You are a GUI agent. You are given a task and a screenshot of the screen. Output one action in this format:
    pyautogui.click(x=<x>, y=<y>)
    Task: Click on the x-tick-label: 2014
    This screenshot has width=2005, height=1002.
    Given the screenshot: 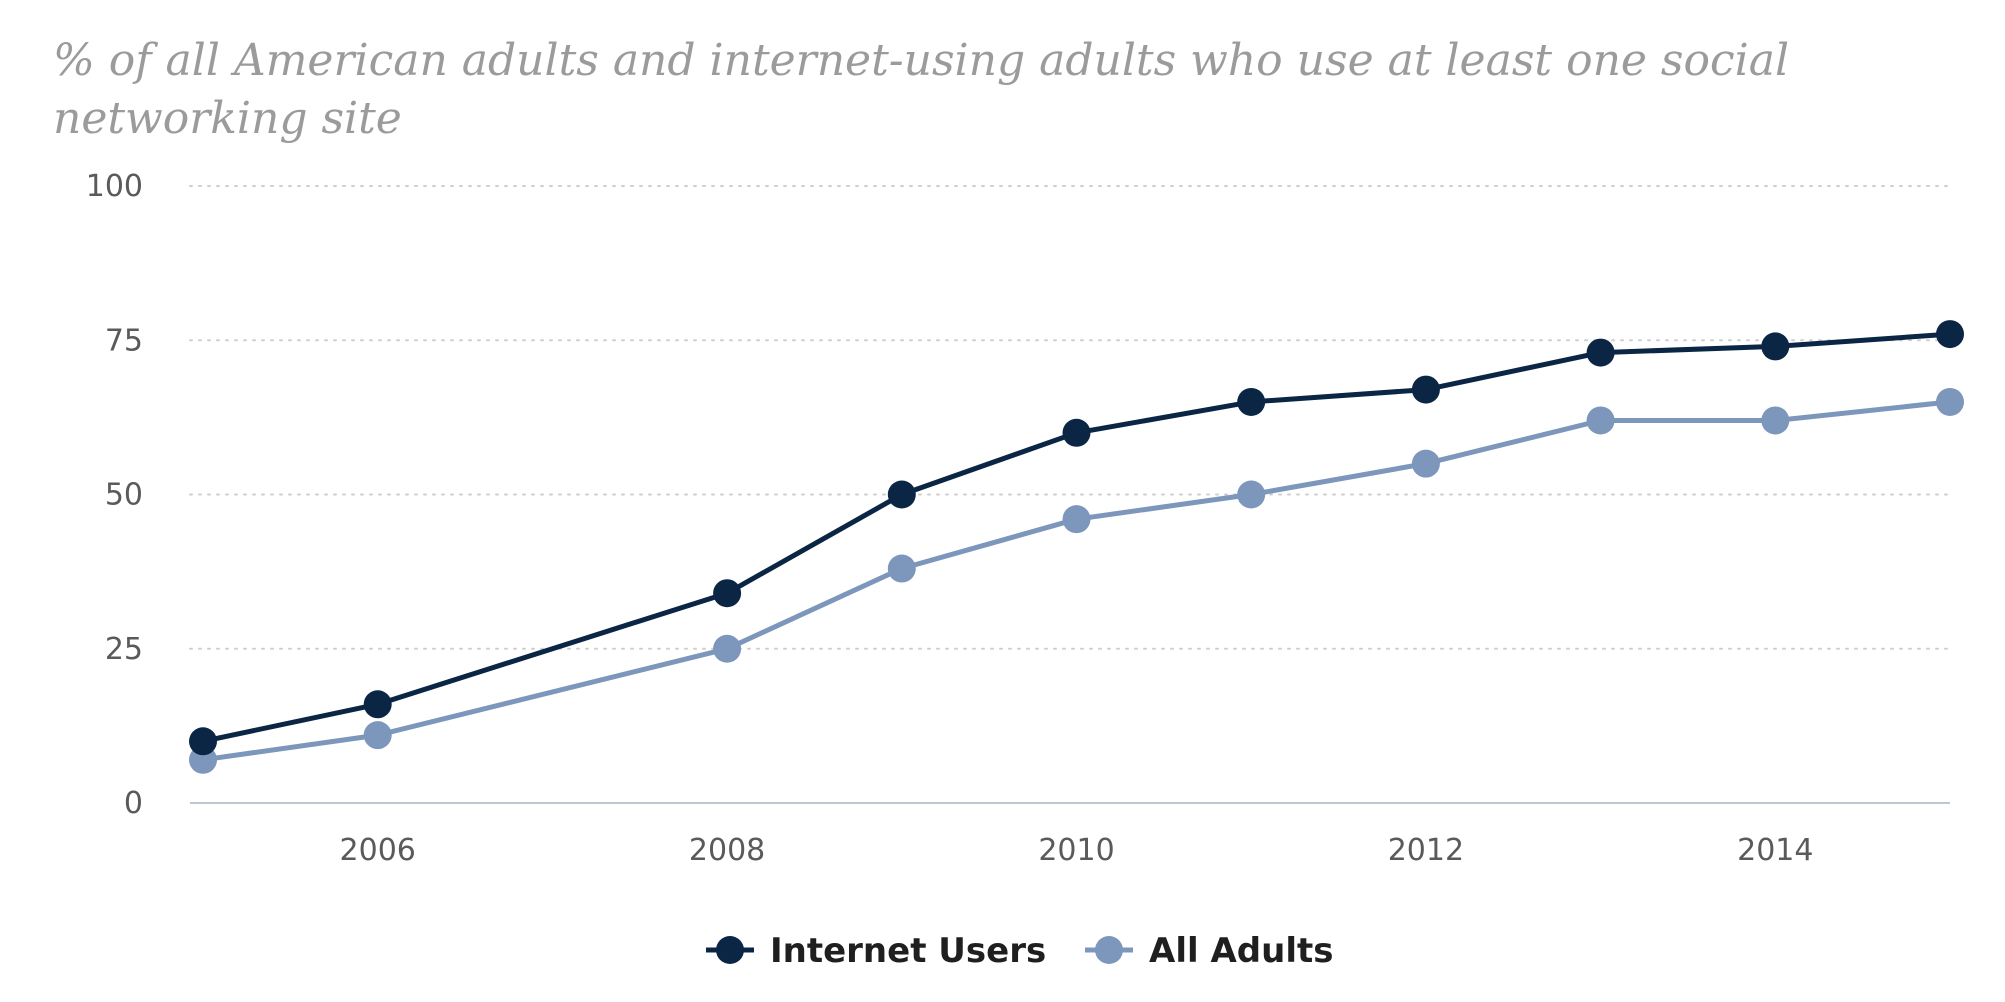 What is the action you would take?
    pyautogui.click(x=1775, y=850)
    